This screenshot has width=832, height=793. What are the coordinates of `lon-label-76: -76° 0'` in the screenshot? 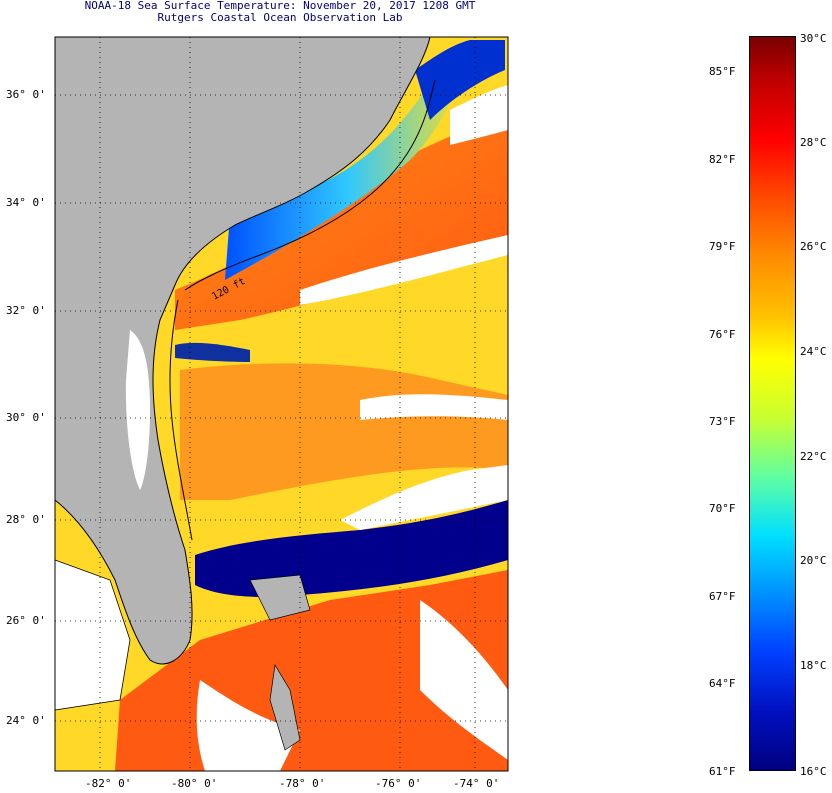 It's located at (398, 783).